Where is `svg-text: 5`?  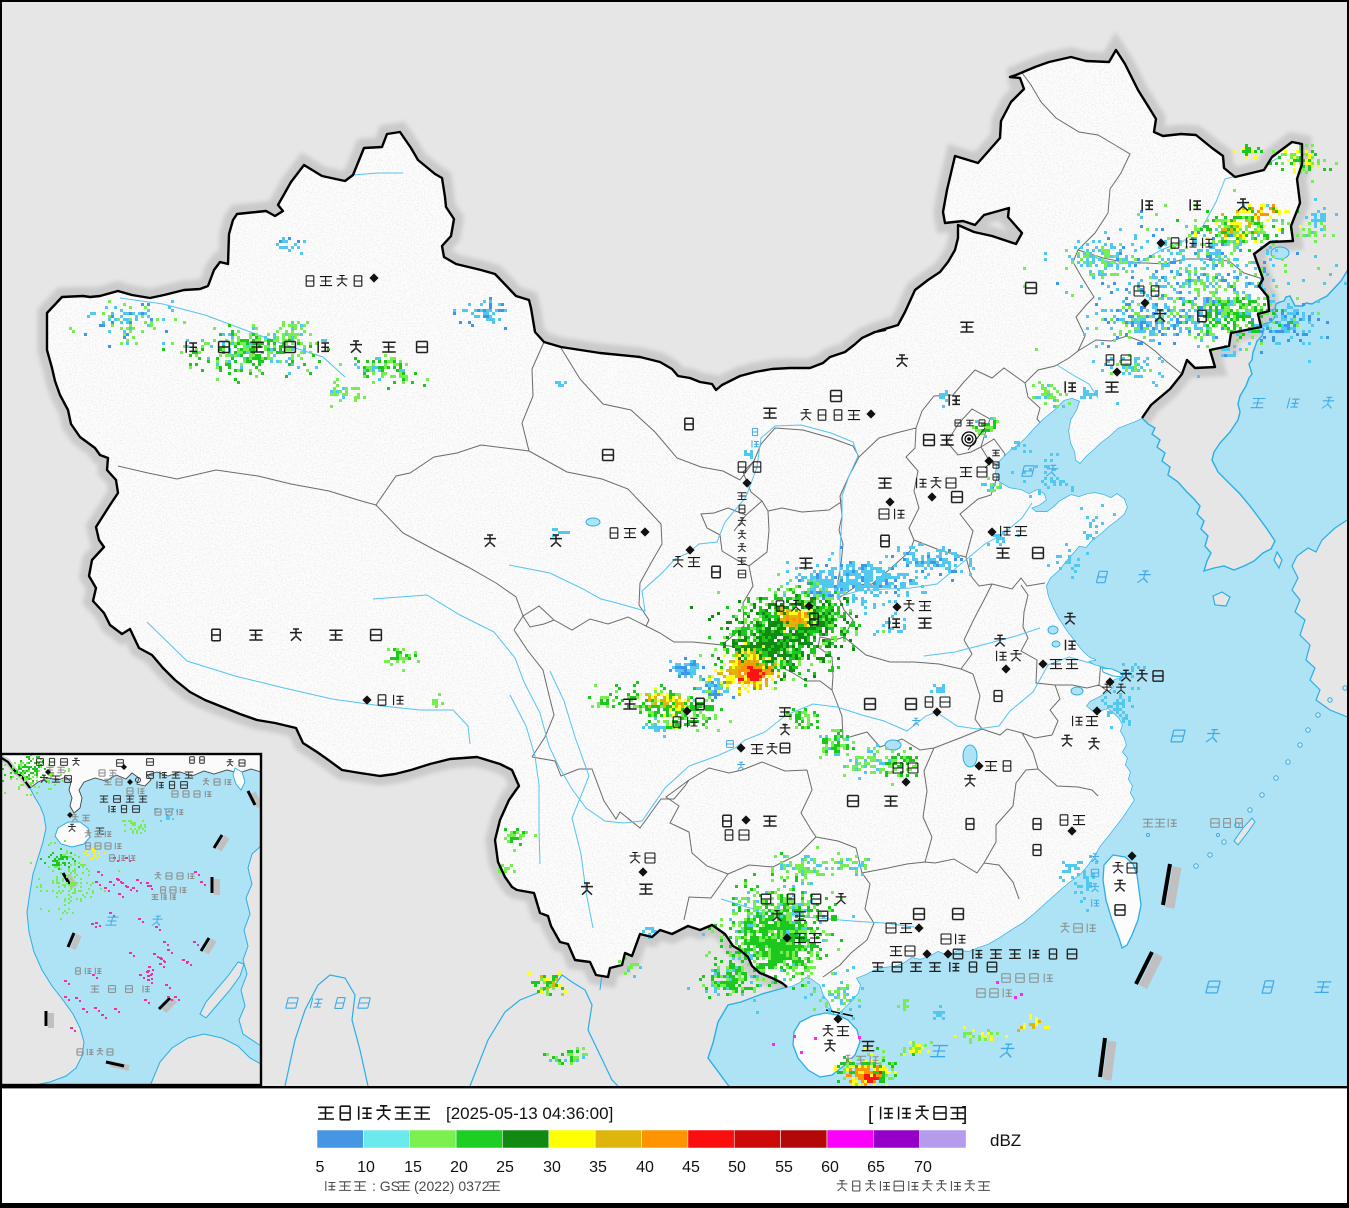
svg-text: 5 is located at coordinates (320, 1167).